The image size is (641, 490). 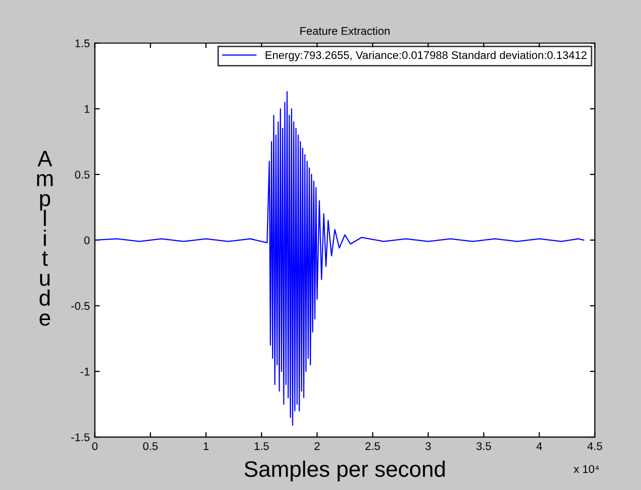 What do you see at coordinates (317, 446) in the screenshot?
I see `x-tick-label: 2` at bounding box center [317, 446].